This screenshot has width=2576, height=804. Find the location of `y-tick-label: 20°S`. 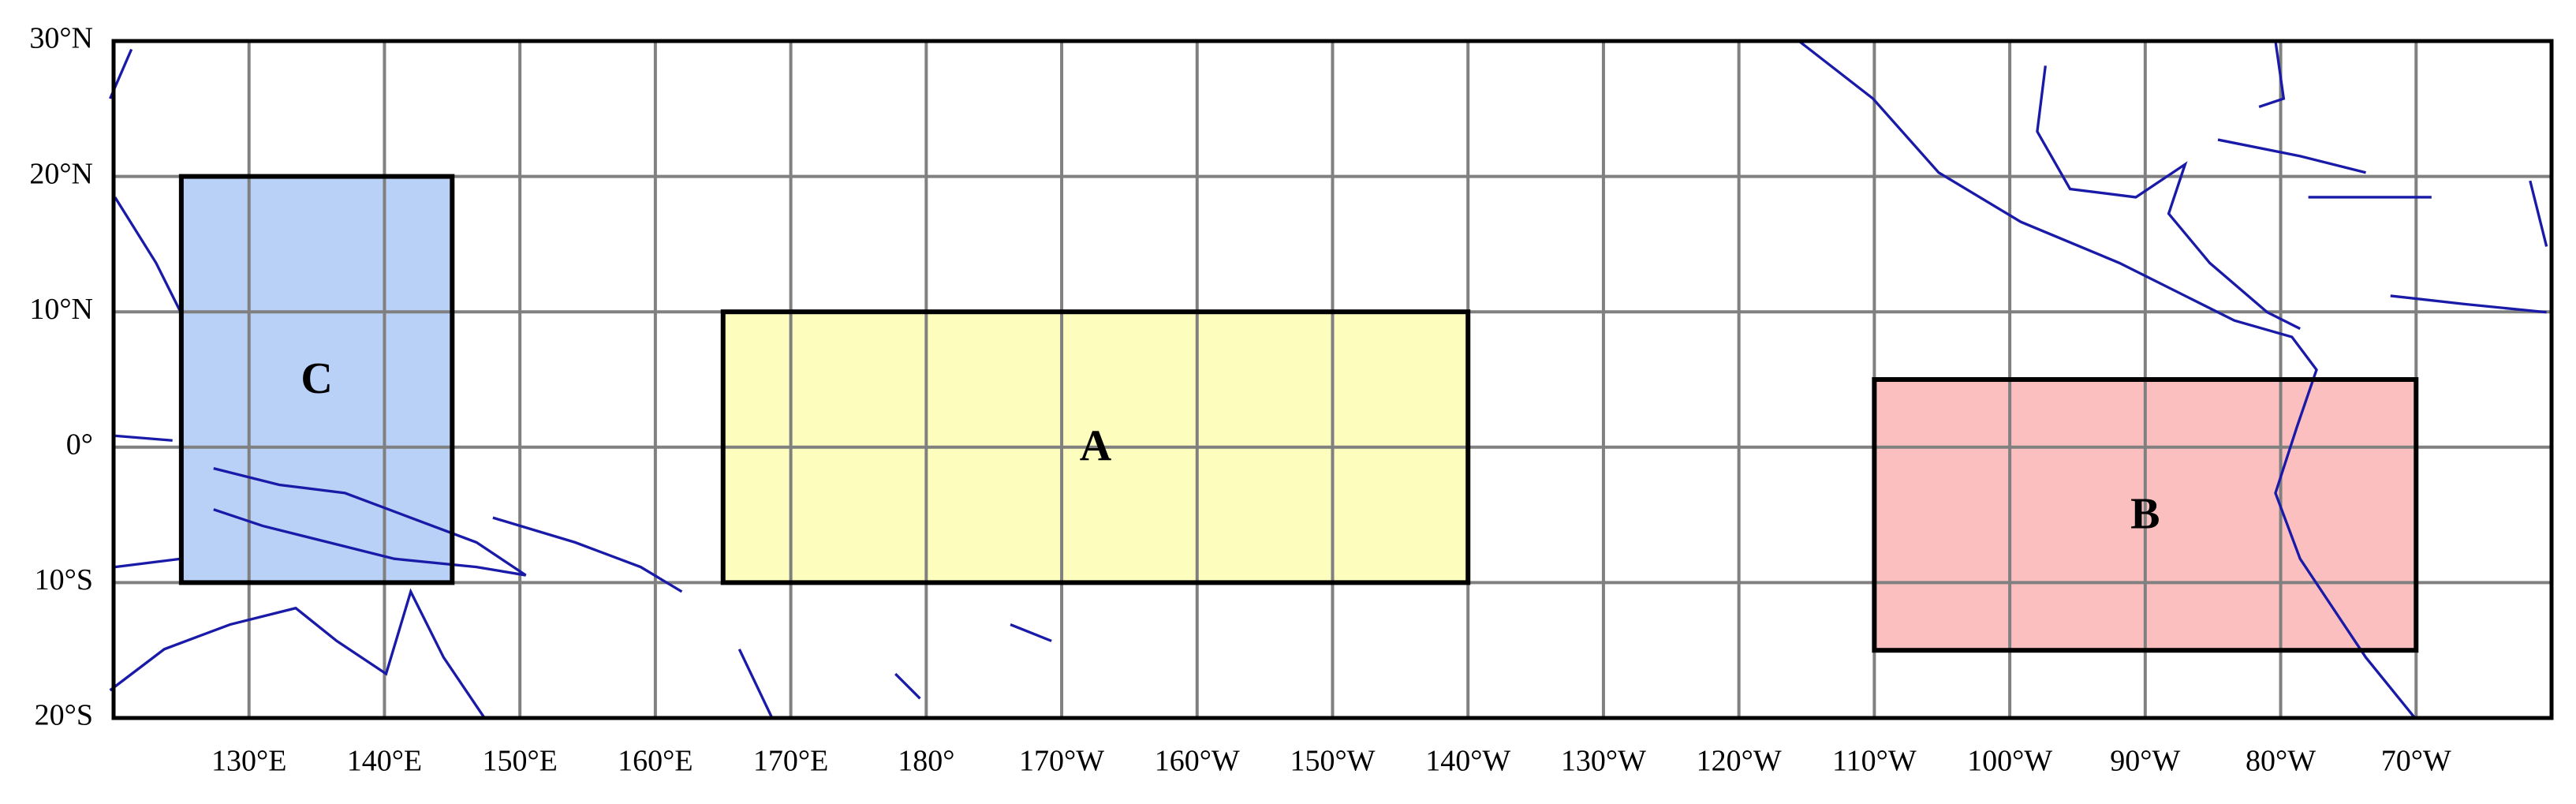

y-tick-label: 20°S is located at coordinates (64, 716).